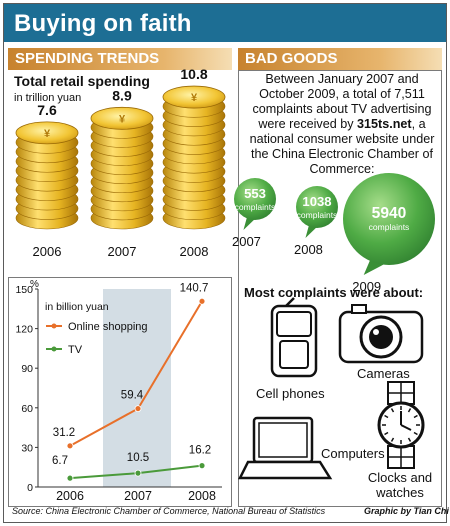 This screenshot has width=450, height=526. What do you see at coordinates (122, 251) in the screenshot?
I see `coin-year-label: 2007` at bounding box center [122, 251].